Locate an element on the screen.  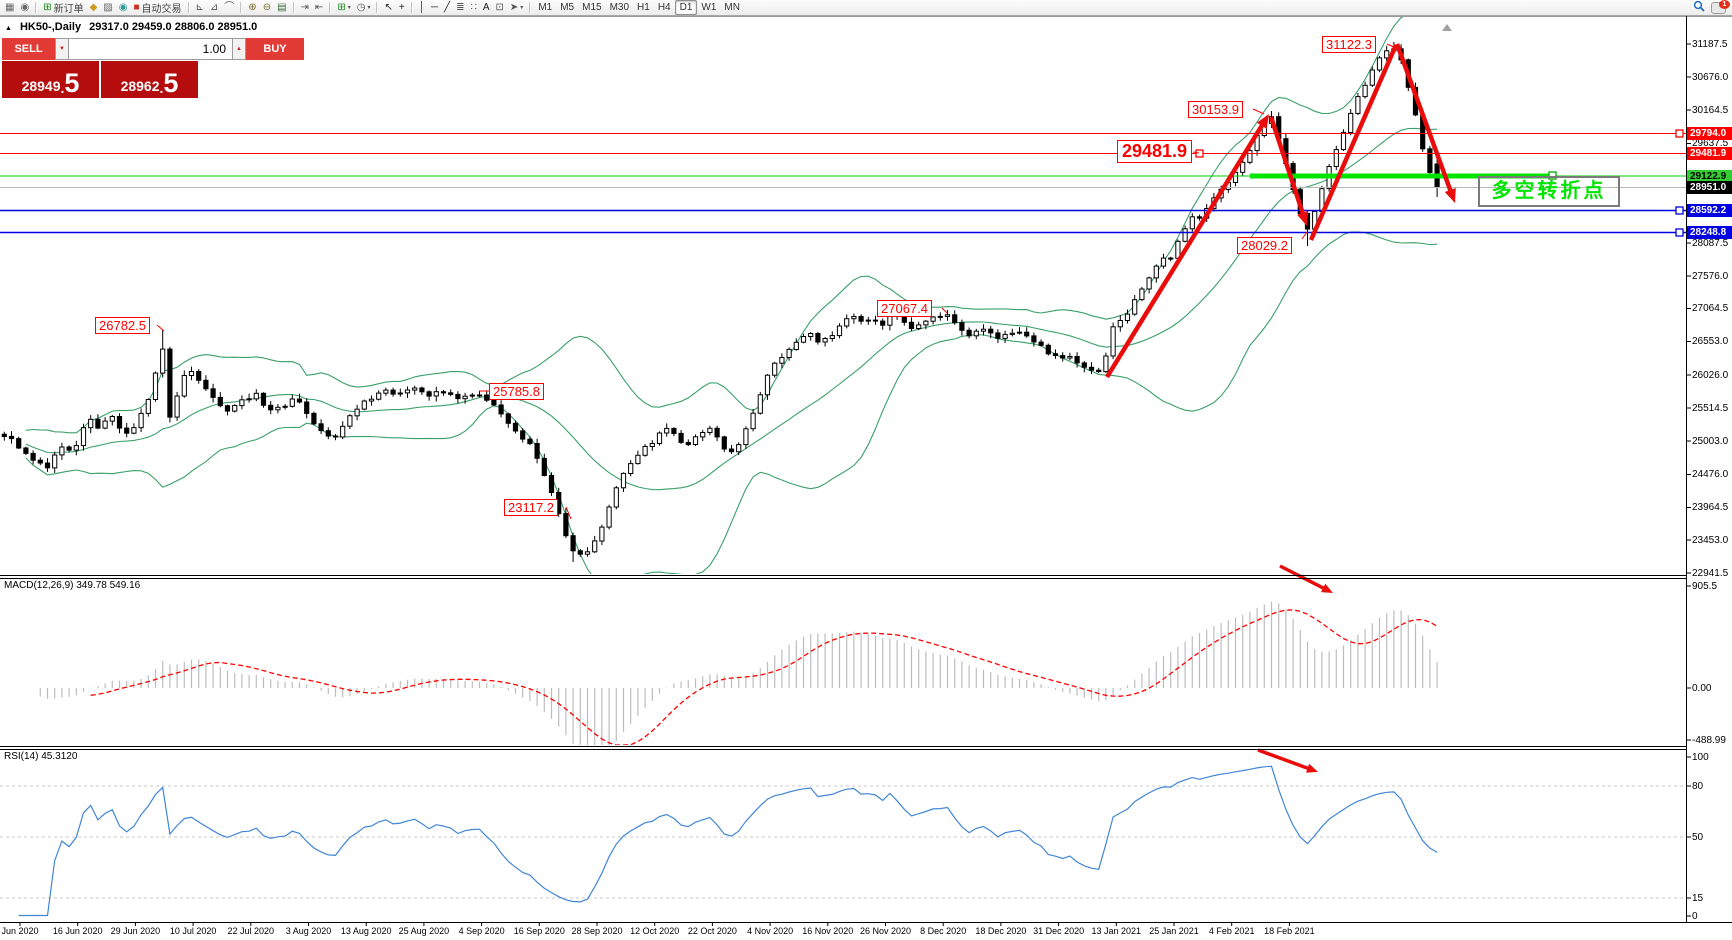
horizontal-line-button: ─ is located at coordinates (434, 8).